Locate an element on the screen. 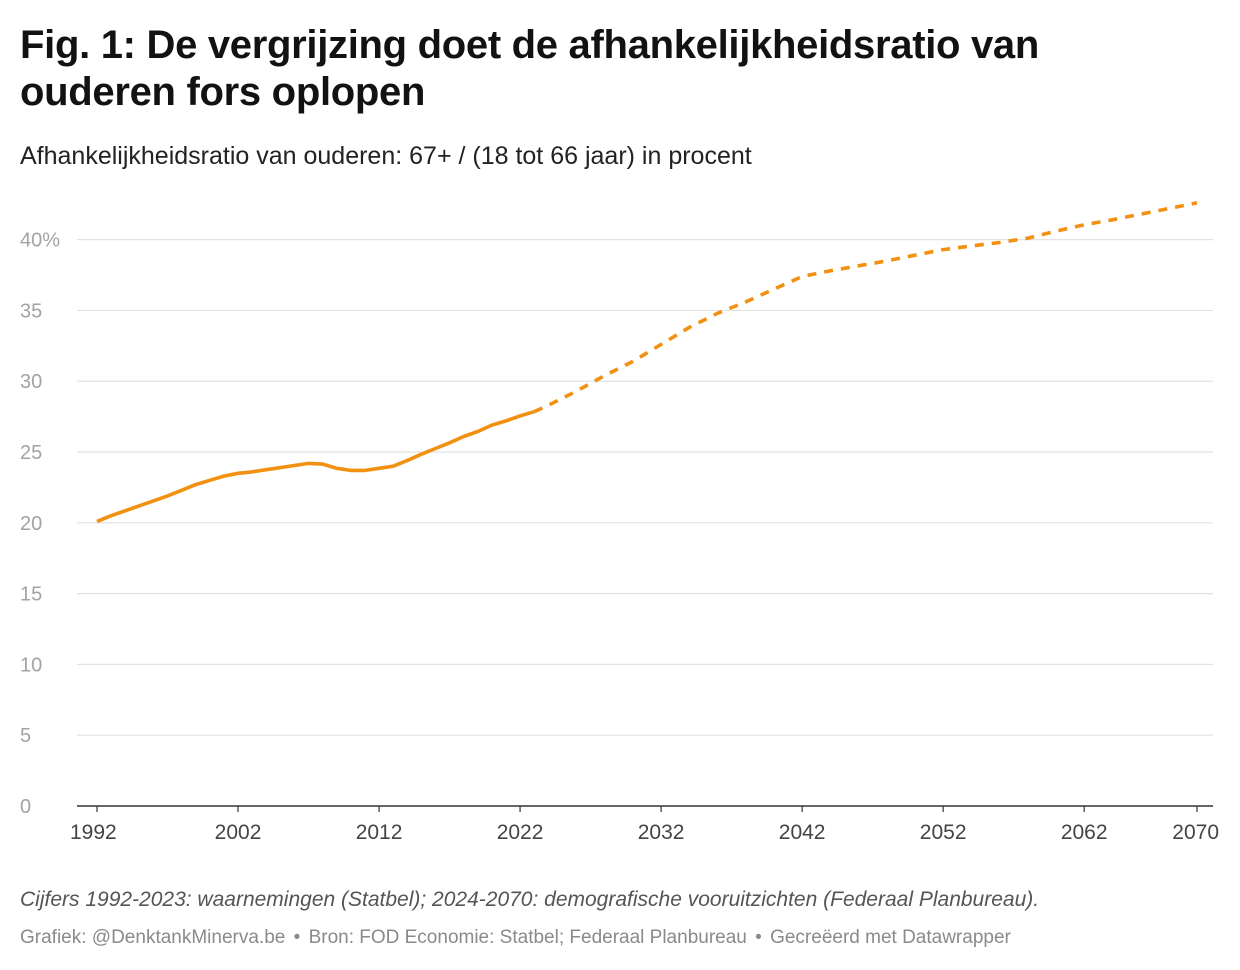  x-tick-label: 2042 is located at coordinates (802, 832).